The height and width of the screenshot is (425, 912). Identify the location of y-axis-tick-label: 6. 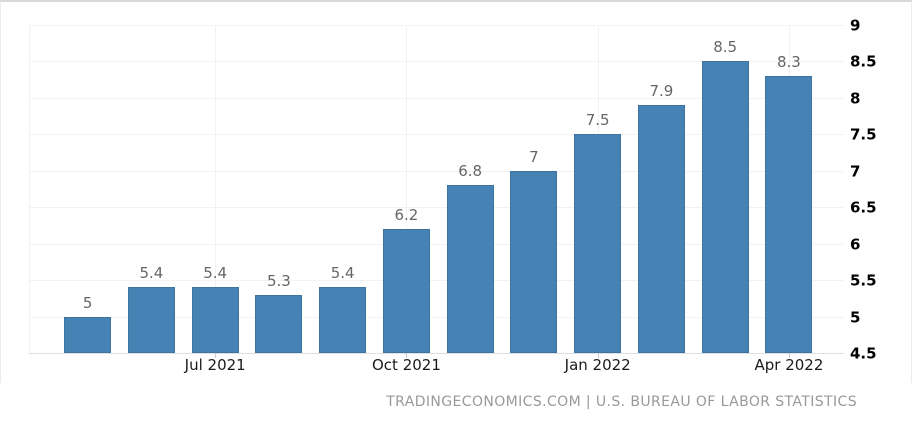
(855, 244).